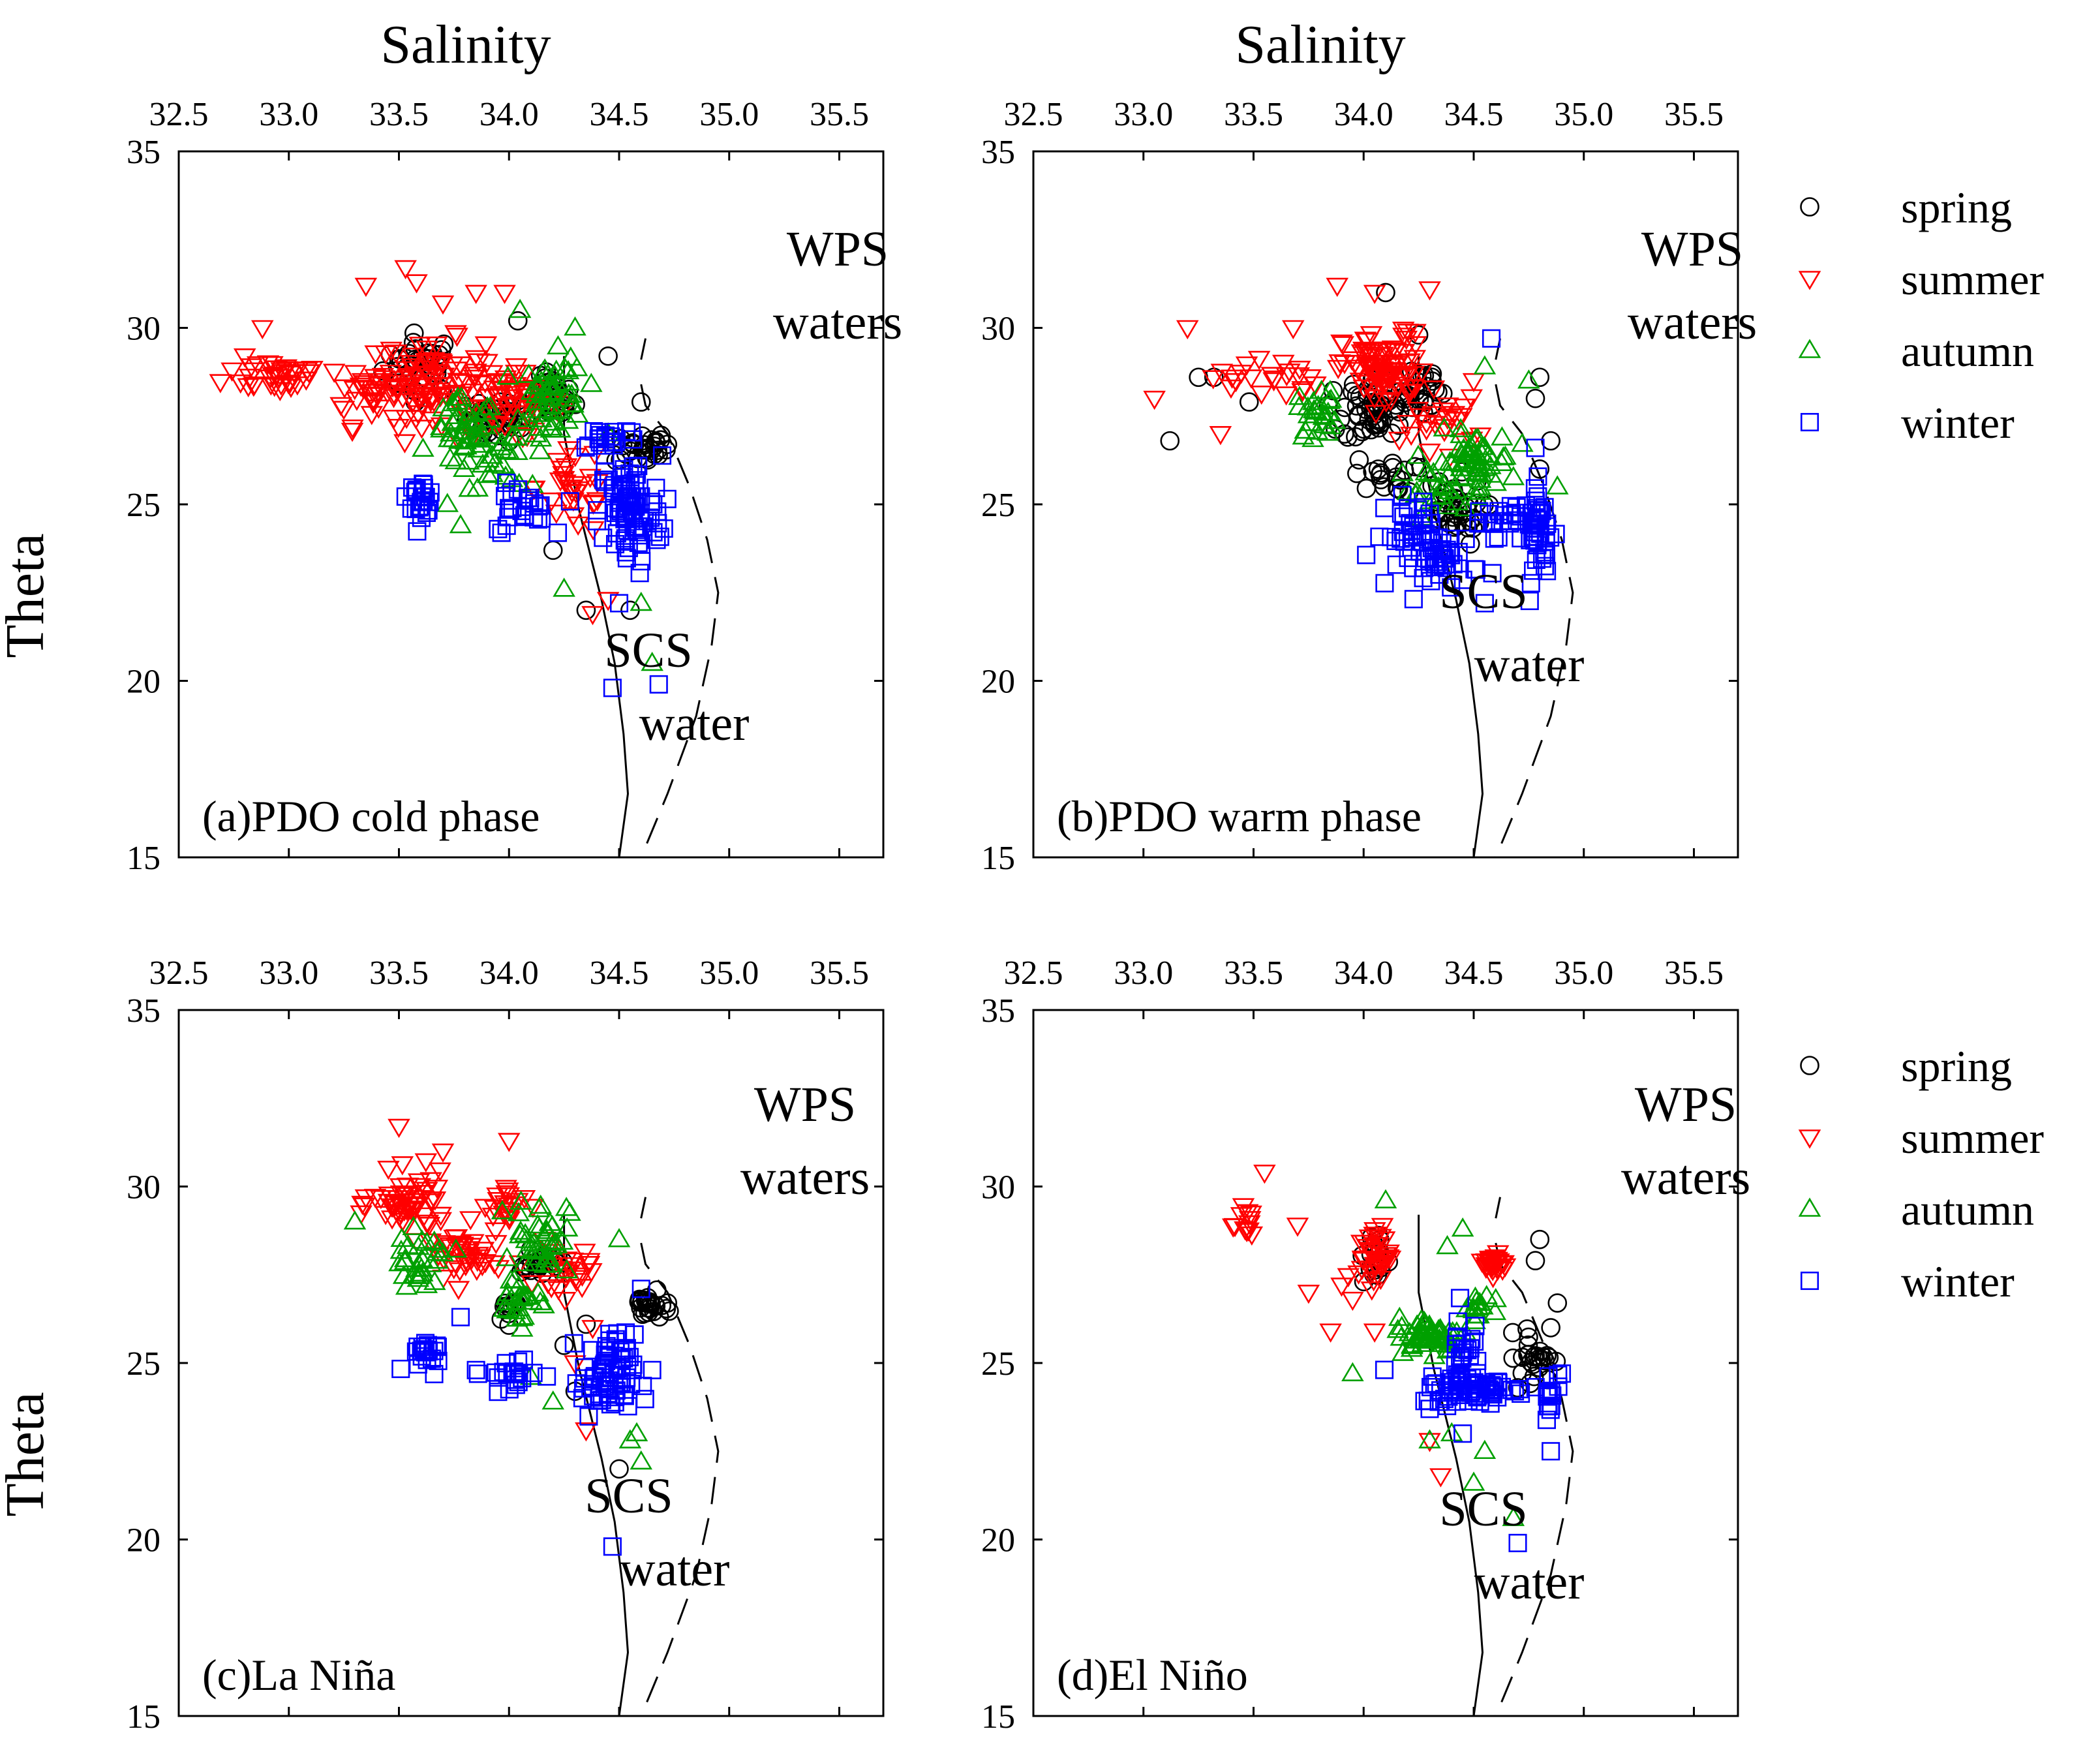  Describe the element at coordinates (1958, 423) in the screenshot. I see `legend-label-winter: winter` at that location.